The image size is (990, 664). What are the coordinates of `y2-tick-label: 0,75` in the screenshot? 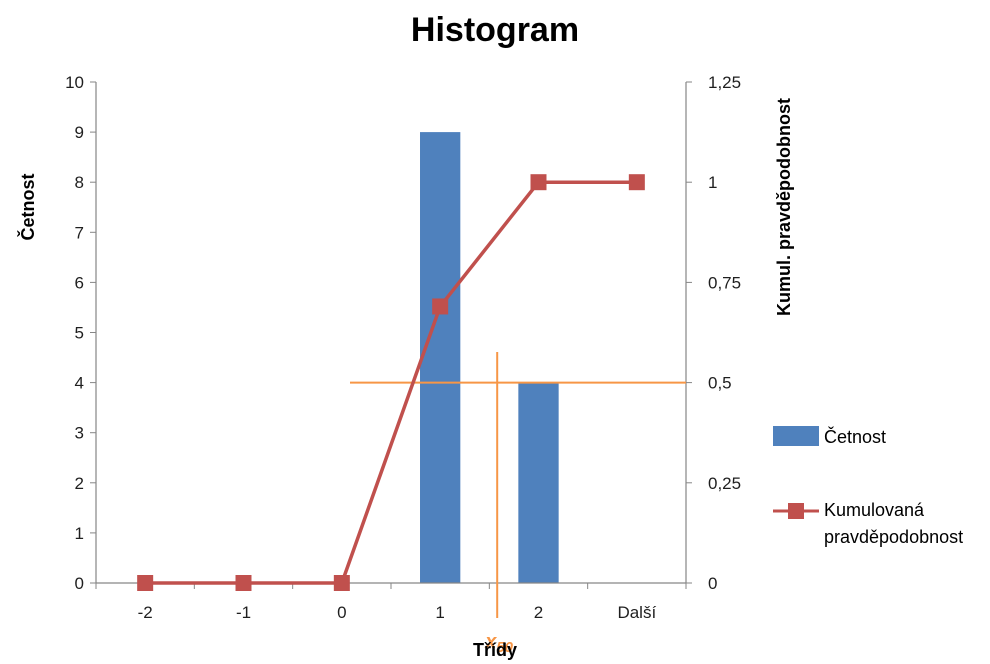 It's located at (724, 282).